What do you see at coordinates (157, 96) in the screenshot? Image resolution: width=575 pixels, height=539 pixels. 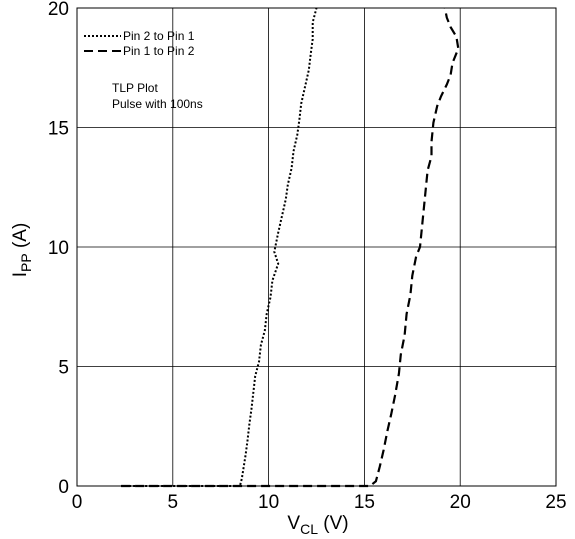 I see `annotation: TLP Plot Pulse with 100ns` at bounding box center [157, 96].